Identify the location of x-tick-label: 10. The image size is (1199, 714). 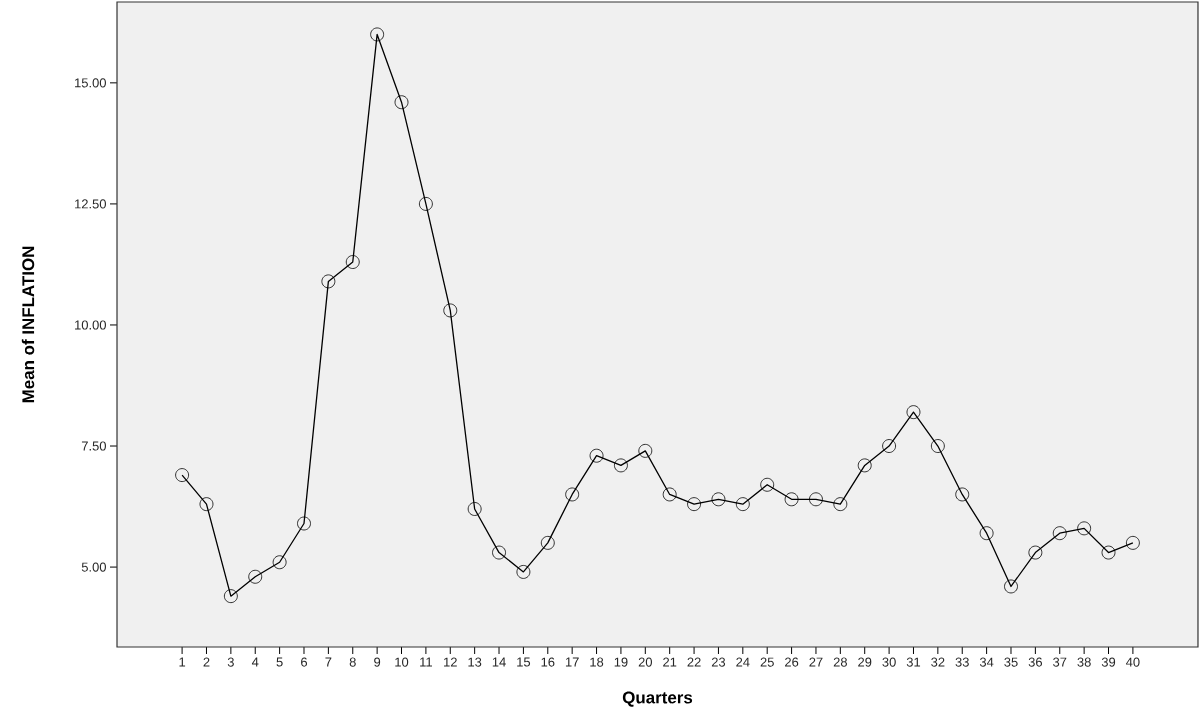
(402, 662).